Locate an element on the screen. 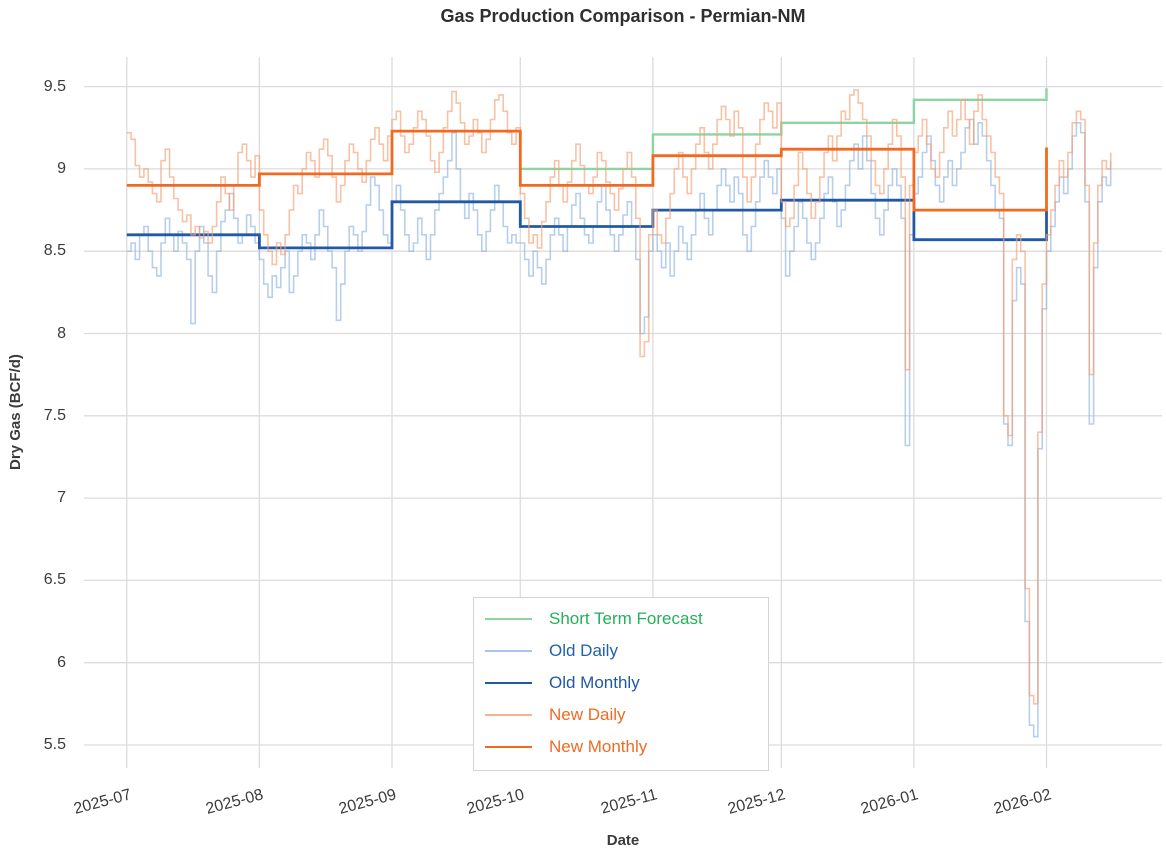  legend-swatch-old-daily is located at coordinates (508, 651).